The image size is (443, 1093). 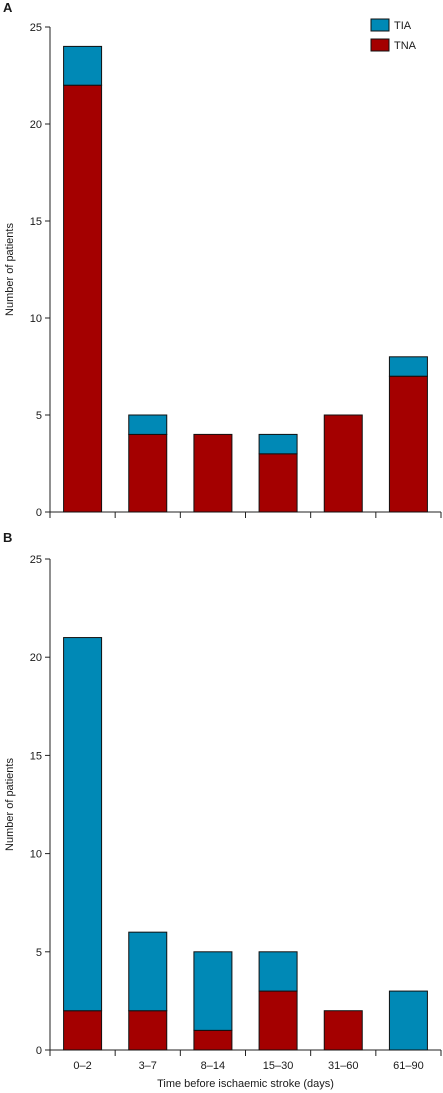 I want to click on legend-swatch-tia, so click(x=380, y=25).